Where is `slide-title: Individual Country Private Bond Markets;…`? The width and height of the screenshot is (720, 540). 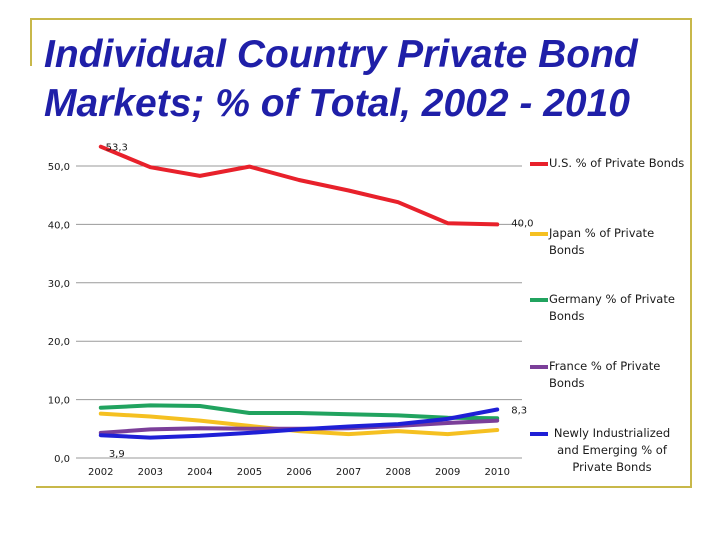 slide-title: Individual Country Private Bond Markets;… is located at coordinates (341, 79).